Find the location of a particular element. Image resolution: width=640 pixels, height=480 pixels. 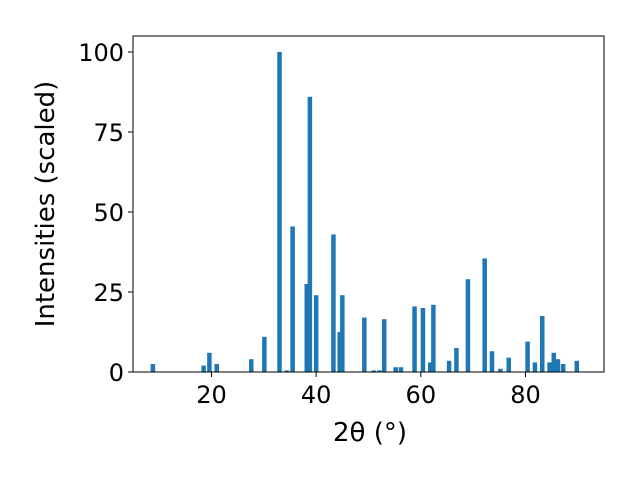

y-tick-label: 25 is located at coordinates (108, 293).